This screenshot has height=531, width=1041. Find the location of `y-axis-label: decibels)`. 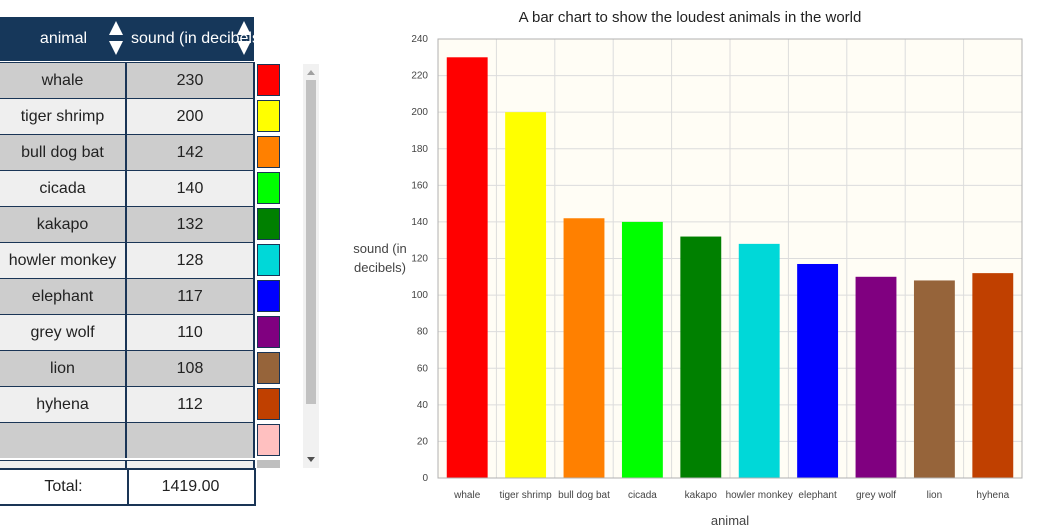

y-axis-label: decibels) is located at coordinates (380, 267).